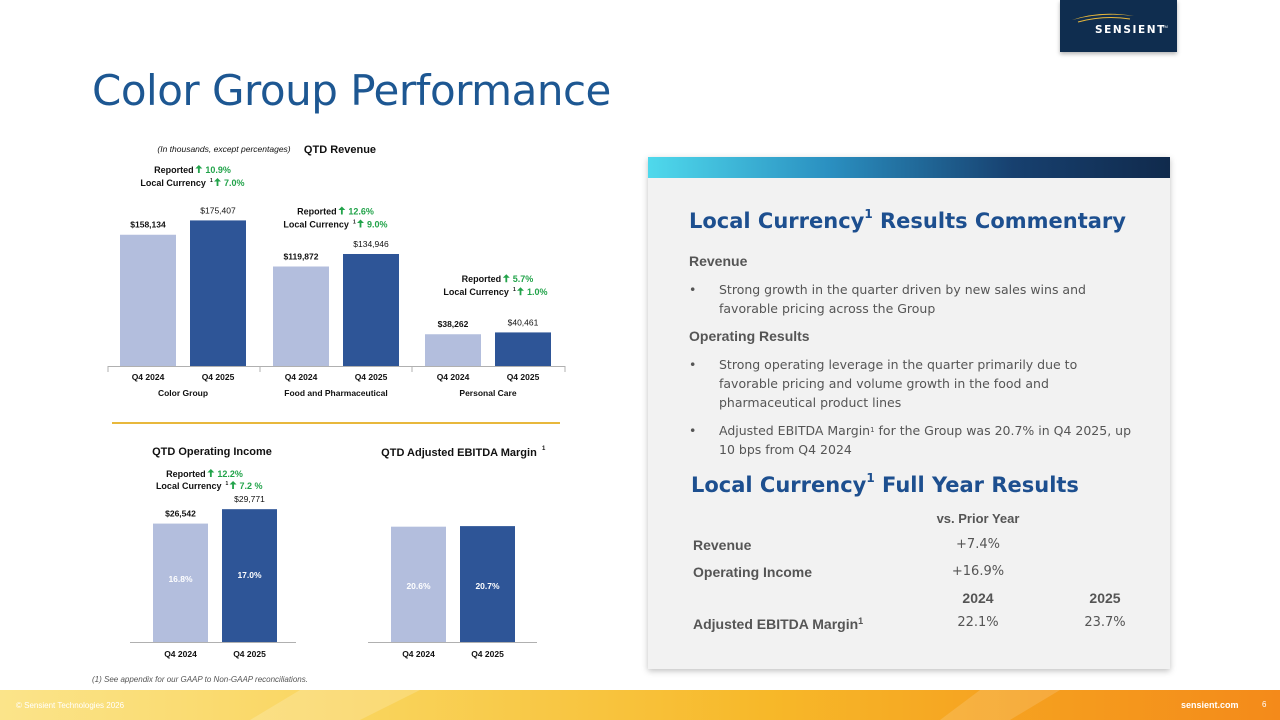 Image resolution: width=1280 pixels, height=720 pixels. Describe the element at coordinates (453, 324) in the screenshot. I see `revenue-bar-value: $38,262` at that location.